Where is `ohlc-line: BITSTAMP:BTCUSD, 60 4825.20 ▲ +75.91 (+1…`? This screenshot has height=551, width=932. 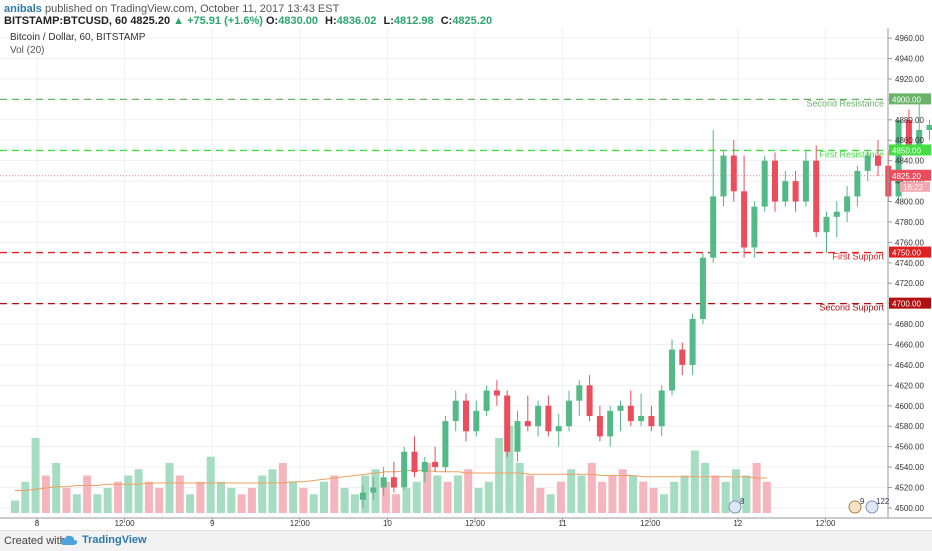 ohlc-line: BITSTAMP:BTCUSD, 60 4825.20 ▲ +75.91 (+1… is located at coordinates (250, 21).